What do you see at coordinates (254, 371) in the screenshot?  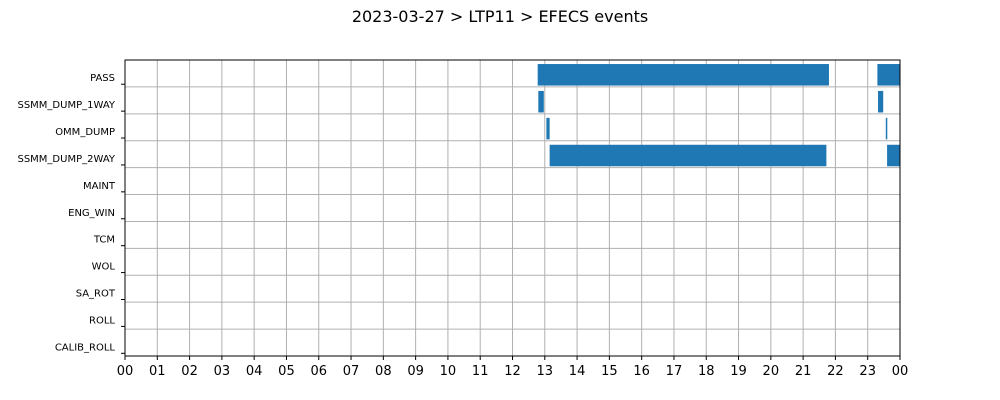 I see `x-tick-label: 04` at bounding box center [254, 371].